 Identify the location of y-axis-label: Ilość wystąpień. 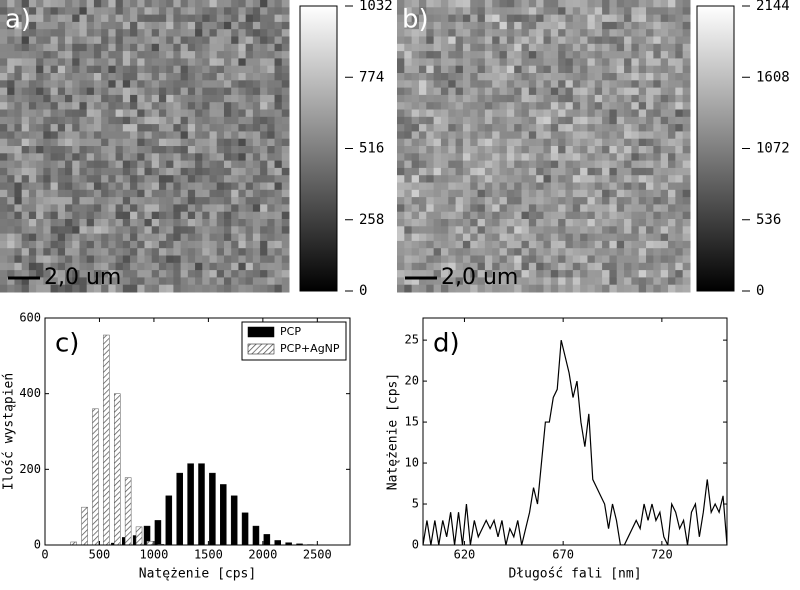
(9, 431).